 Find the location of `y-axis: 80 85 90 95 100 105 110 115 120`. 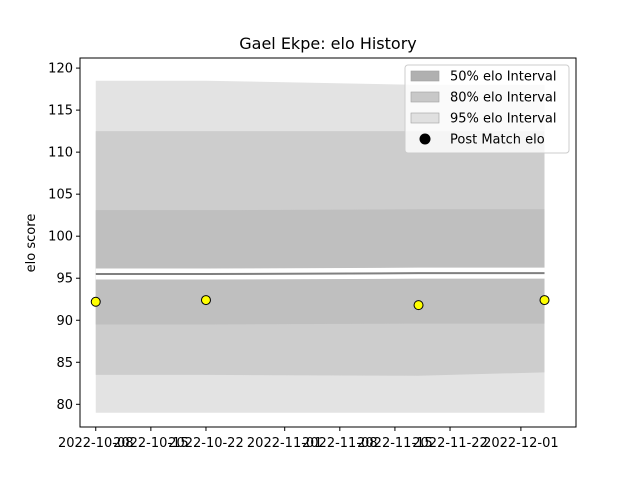

y-axis: 80 85 90 95 100 105 110 115 120 is located at coordinates (64, 237).